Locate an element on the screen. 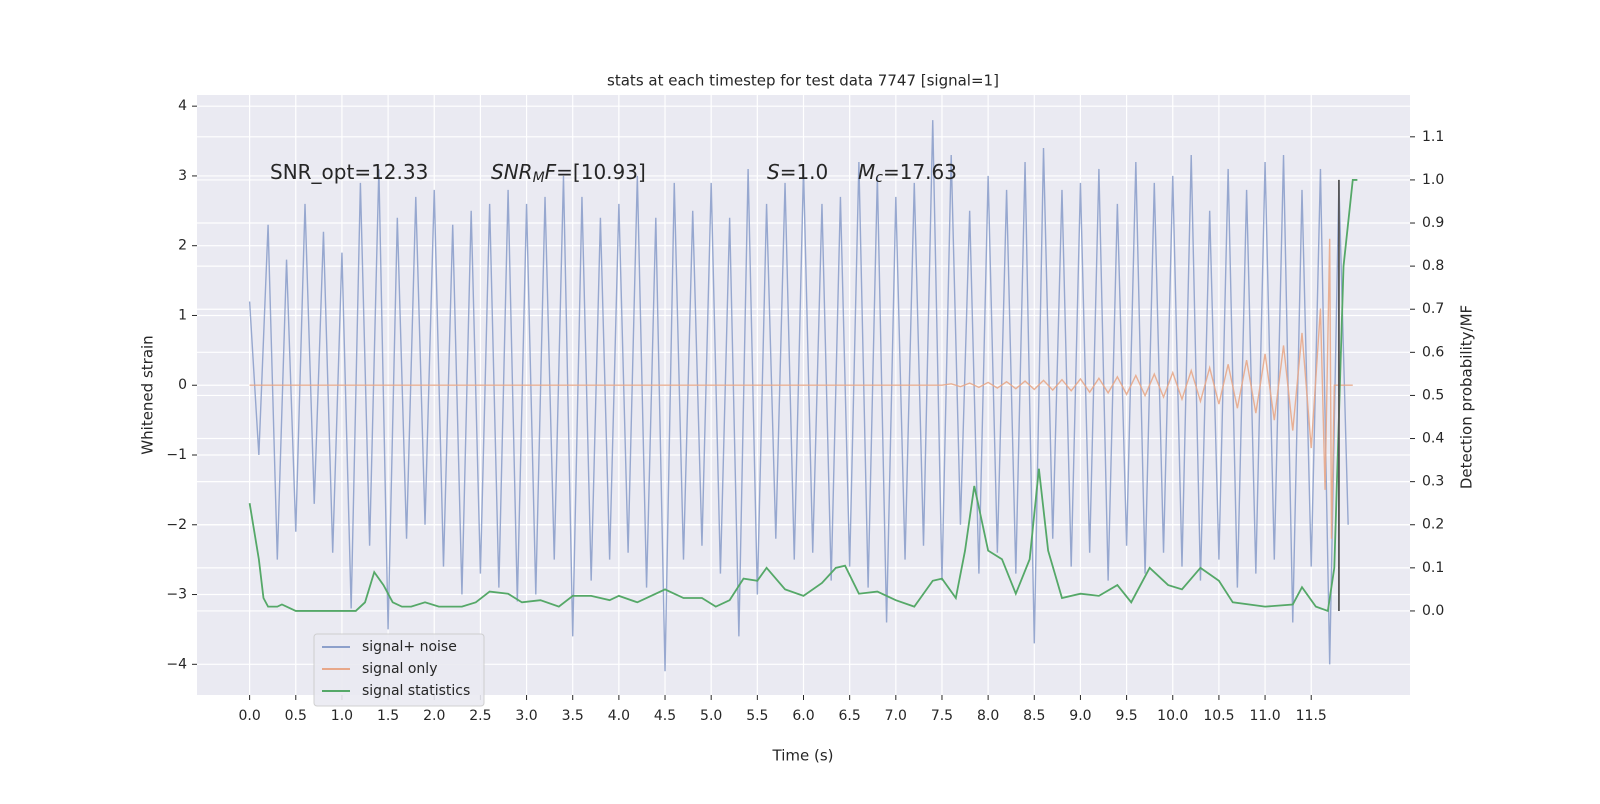  x-tick-label: 9.0 is located at coordinates (1080, 716).